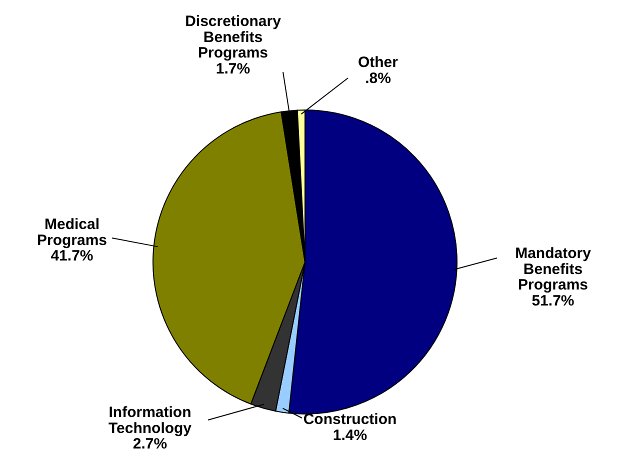  What do you see at coordinates (378, 62) in the screenshot?
I see `slice-label: Other` at bounding box center [378, 62].